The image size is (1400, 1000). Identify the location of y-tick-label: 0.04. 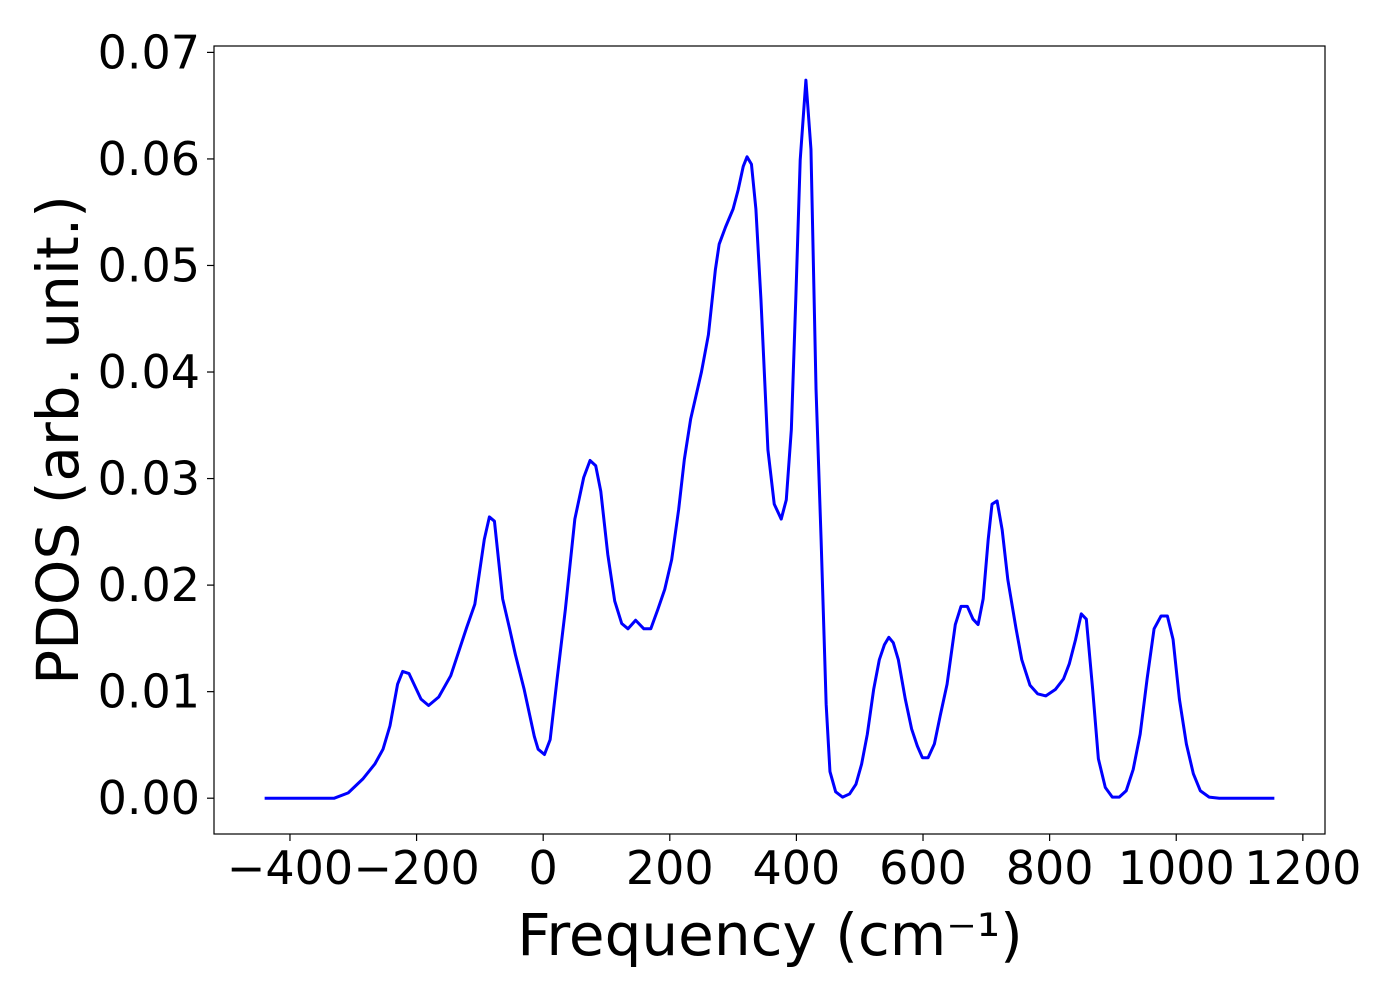
(149, 372).